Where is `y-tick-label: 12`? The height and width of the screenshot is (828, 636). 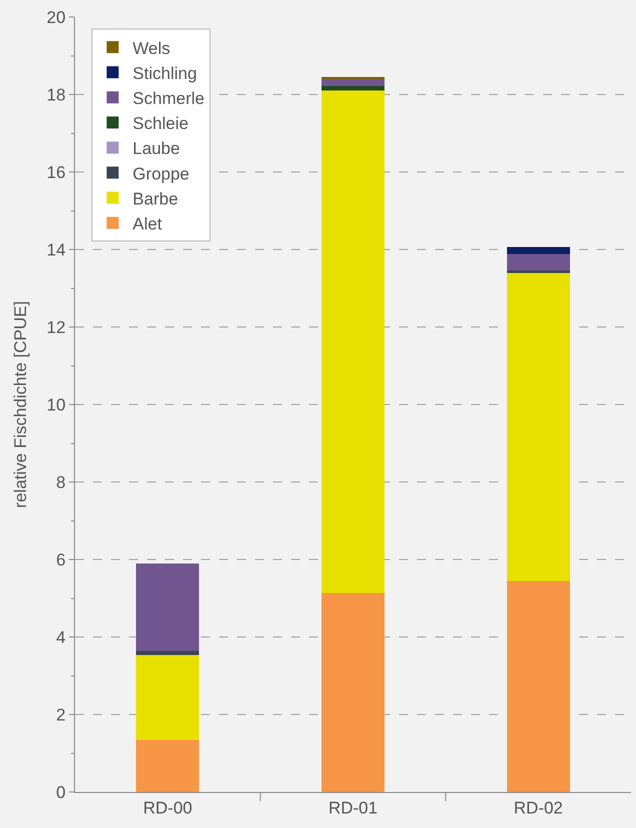
y-tick-label: 12 is located at coordinates (56, 327).